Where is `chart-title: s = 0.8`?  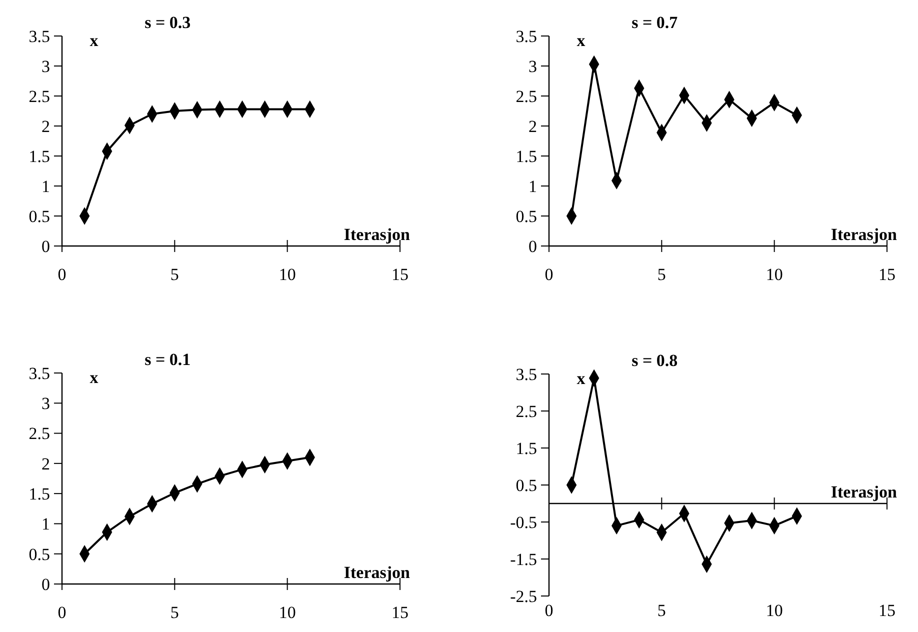
chart-title: s = 0.8 is located at coordinates (655, 360).